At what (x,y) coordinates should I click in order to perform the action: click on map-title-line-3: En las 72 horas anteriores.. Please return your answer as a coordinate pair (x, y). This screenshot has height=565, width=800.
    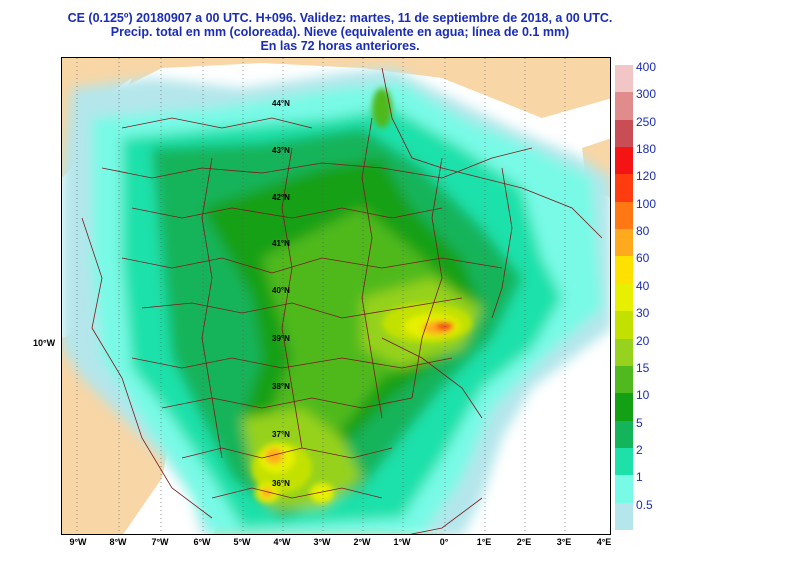
    Looking at the image, I should click on (340, 46).